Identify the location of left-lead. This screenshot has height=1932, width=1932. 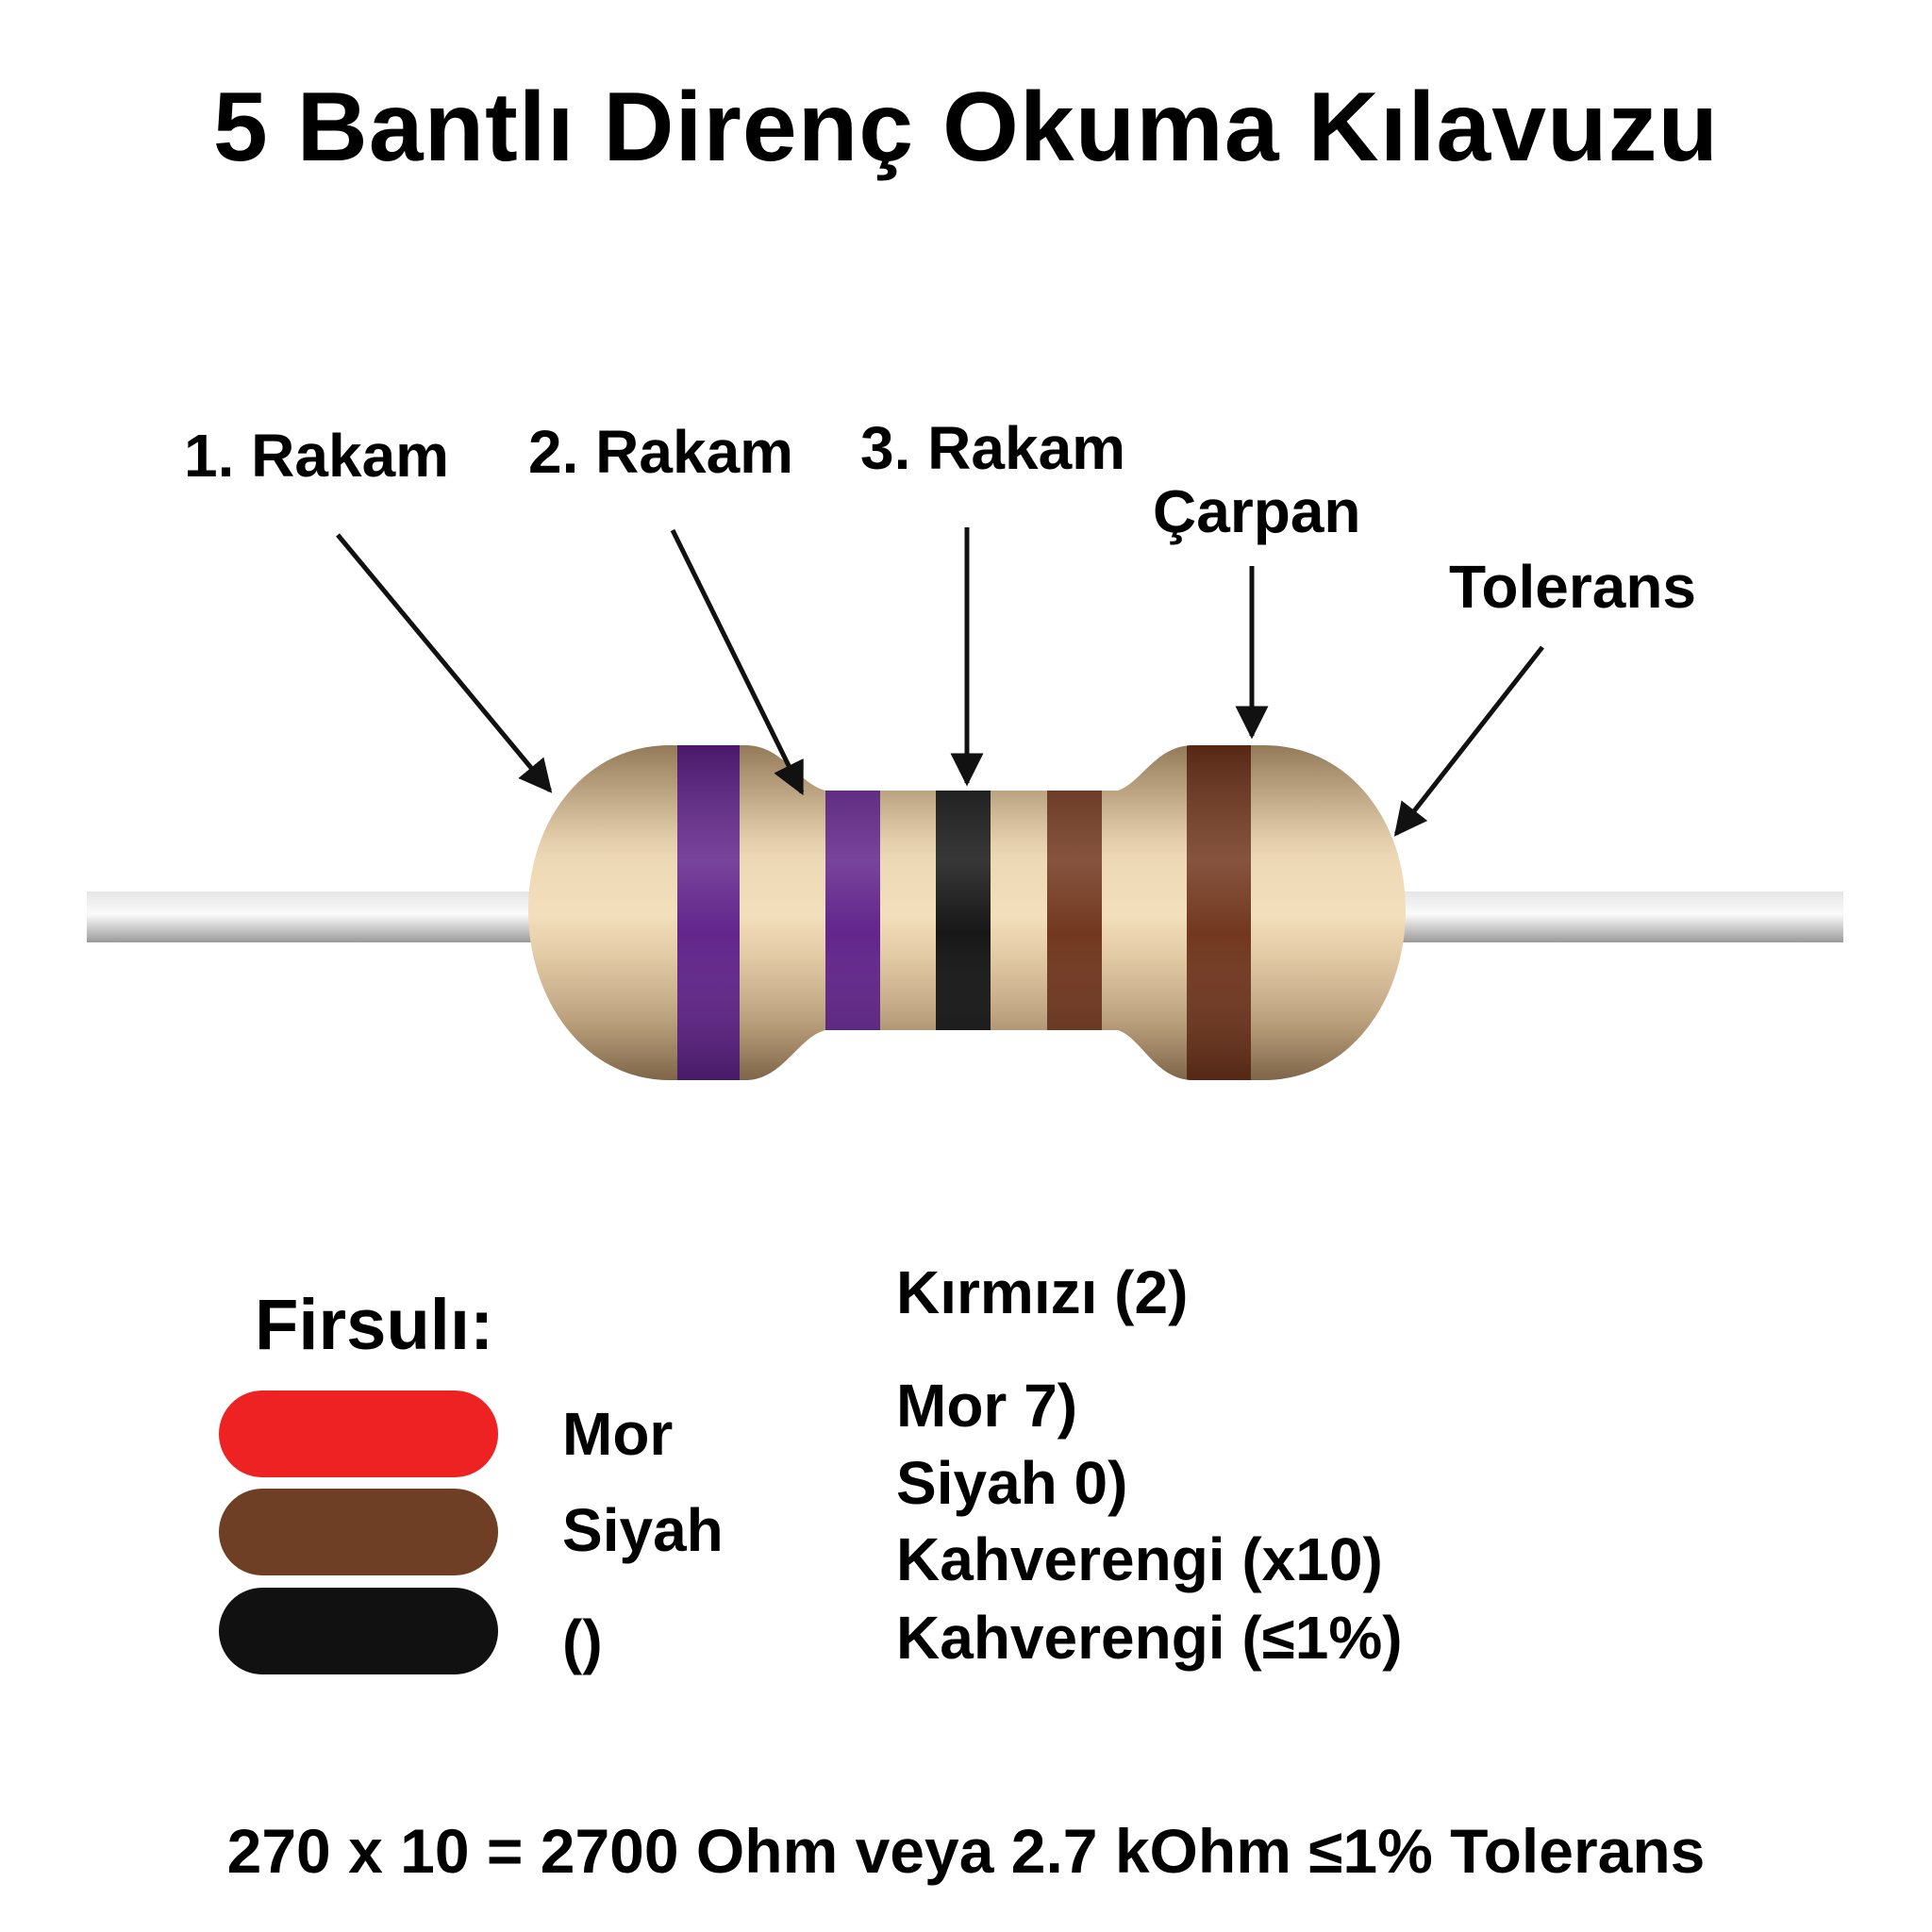
(314, 916).